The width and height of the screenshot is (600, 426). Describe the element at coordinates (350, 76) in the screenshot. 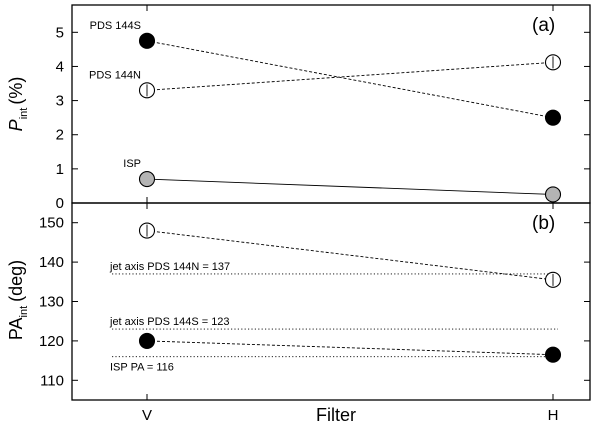

I see `panel-a-pds-144n-line` at that location.